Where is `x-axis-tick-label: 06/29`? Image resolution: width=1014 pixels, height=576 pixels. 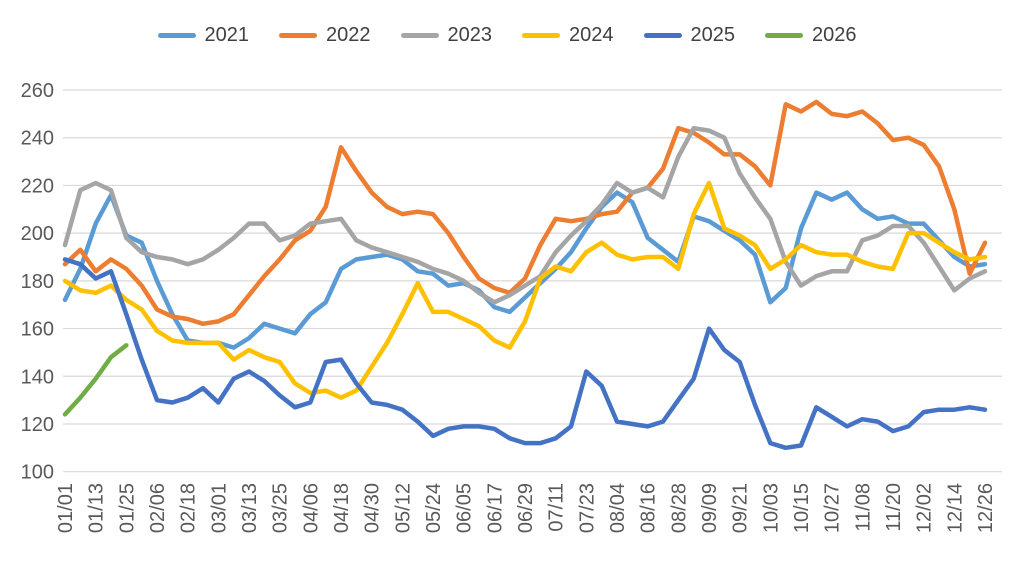 x-axis-tick-label: 06/29 is located at coordinates (526, 508).